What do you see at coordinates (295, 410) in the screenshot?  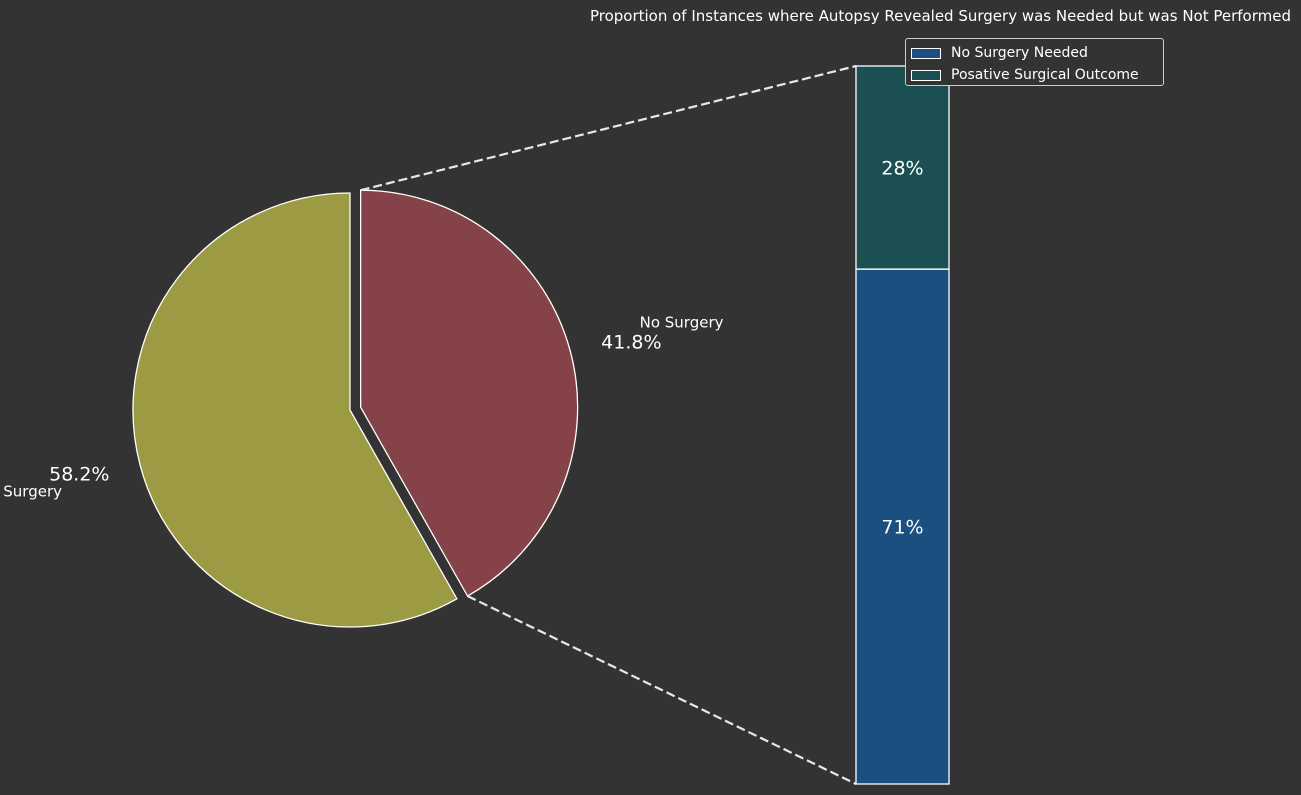 I see `pie-slice-surgery` at bounding box center [295, 410].